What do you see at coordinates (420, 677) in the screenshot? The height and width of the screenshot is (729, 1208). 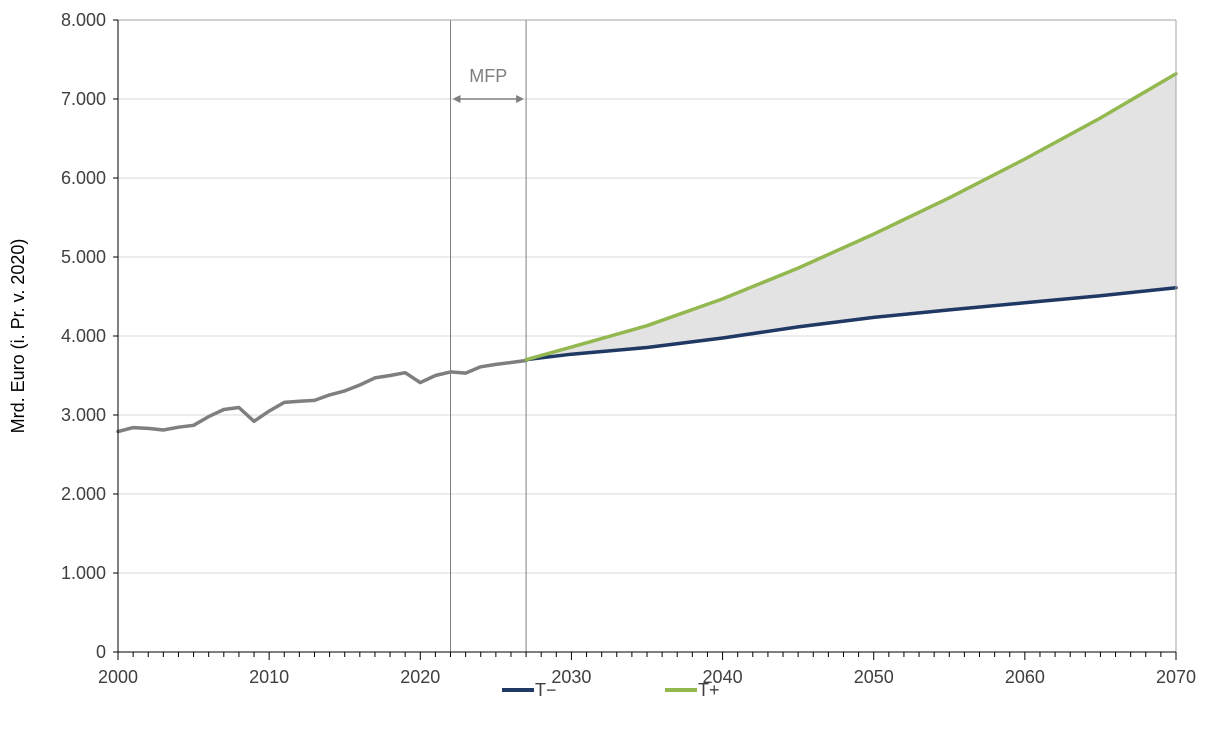 I see `x-tick-label: 2020` at bounding box center [420, 677].